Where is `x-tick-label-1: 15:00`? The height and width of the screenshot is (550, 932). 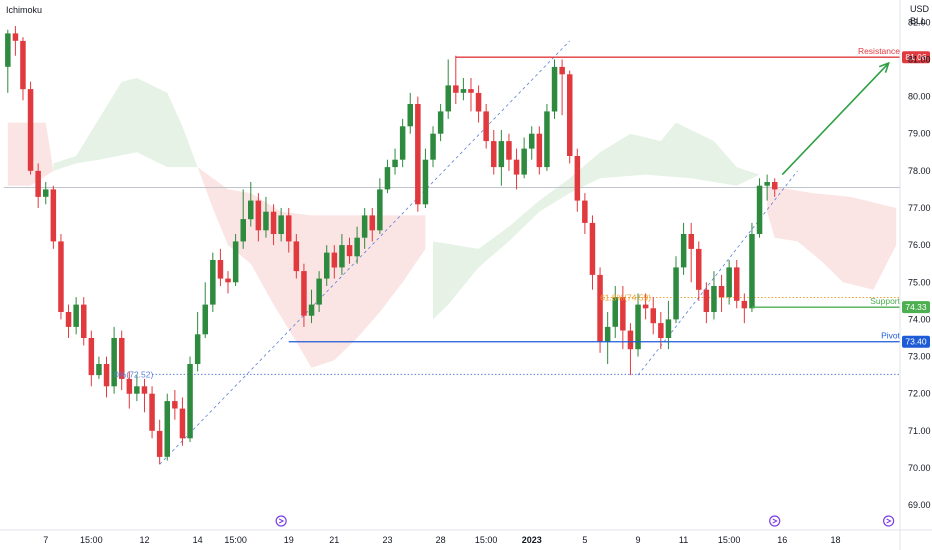
x-tick-label-1: 15:00 is located at coordinates (91, 540).